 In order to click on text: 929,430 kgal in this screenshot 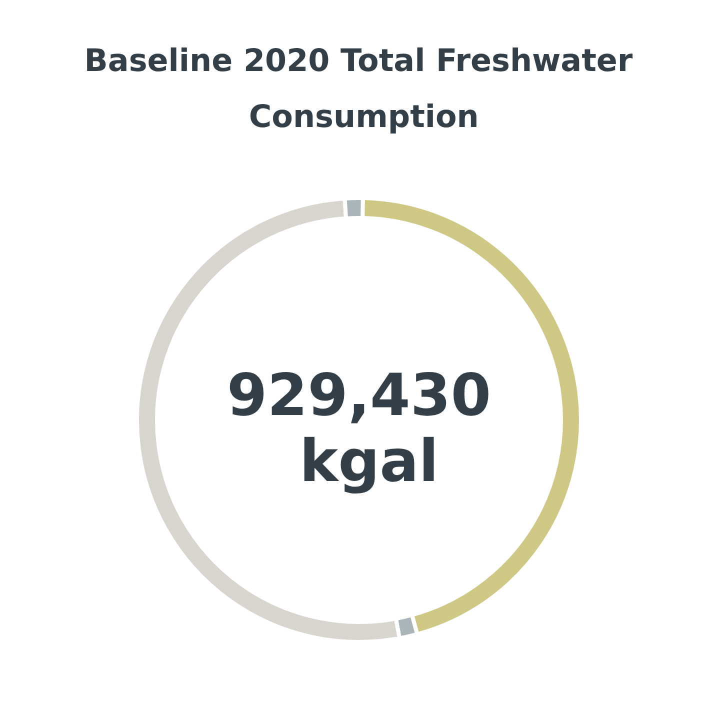, I will do `click(359, 428)`.